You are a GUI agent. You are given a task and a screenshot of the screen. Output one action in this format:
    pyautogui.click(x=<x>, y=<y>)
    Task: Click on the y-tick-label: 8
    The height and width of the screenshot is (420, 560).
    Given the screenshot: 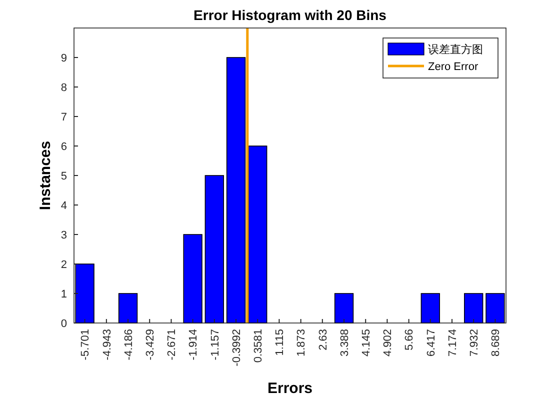 What is the action you would take?
    pyautogui.click(x=63, y=88)
    